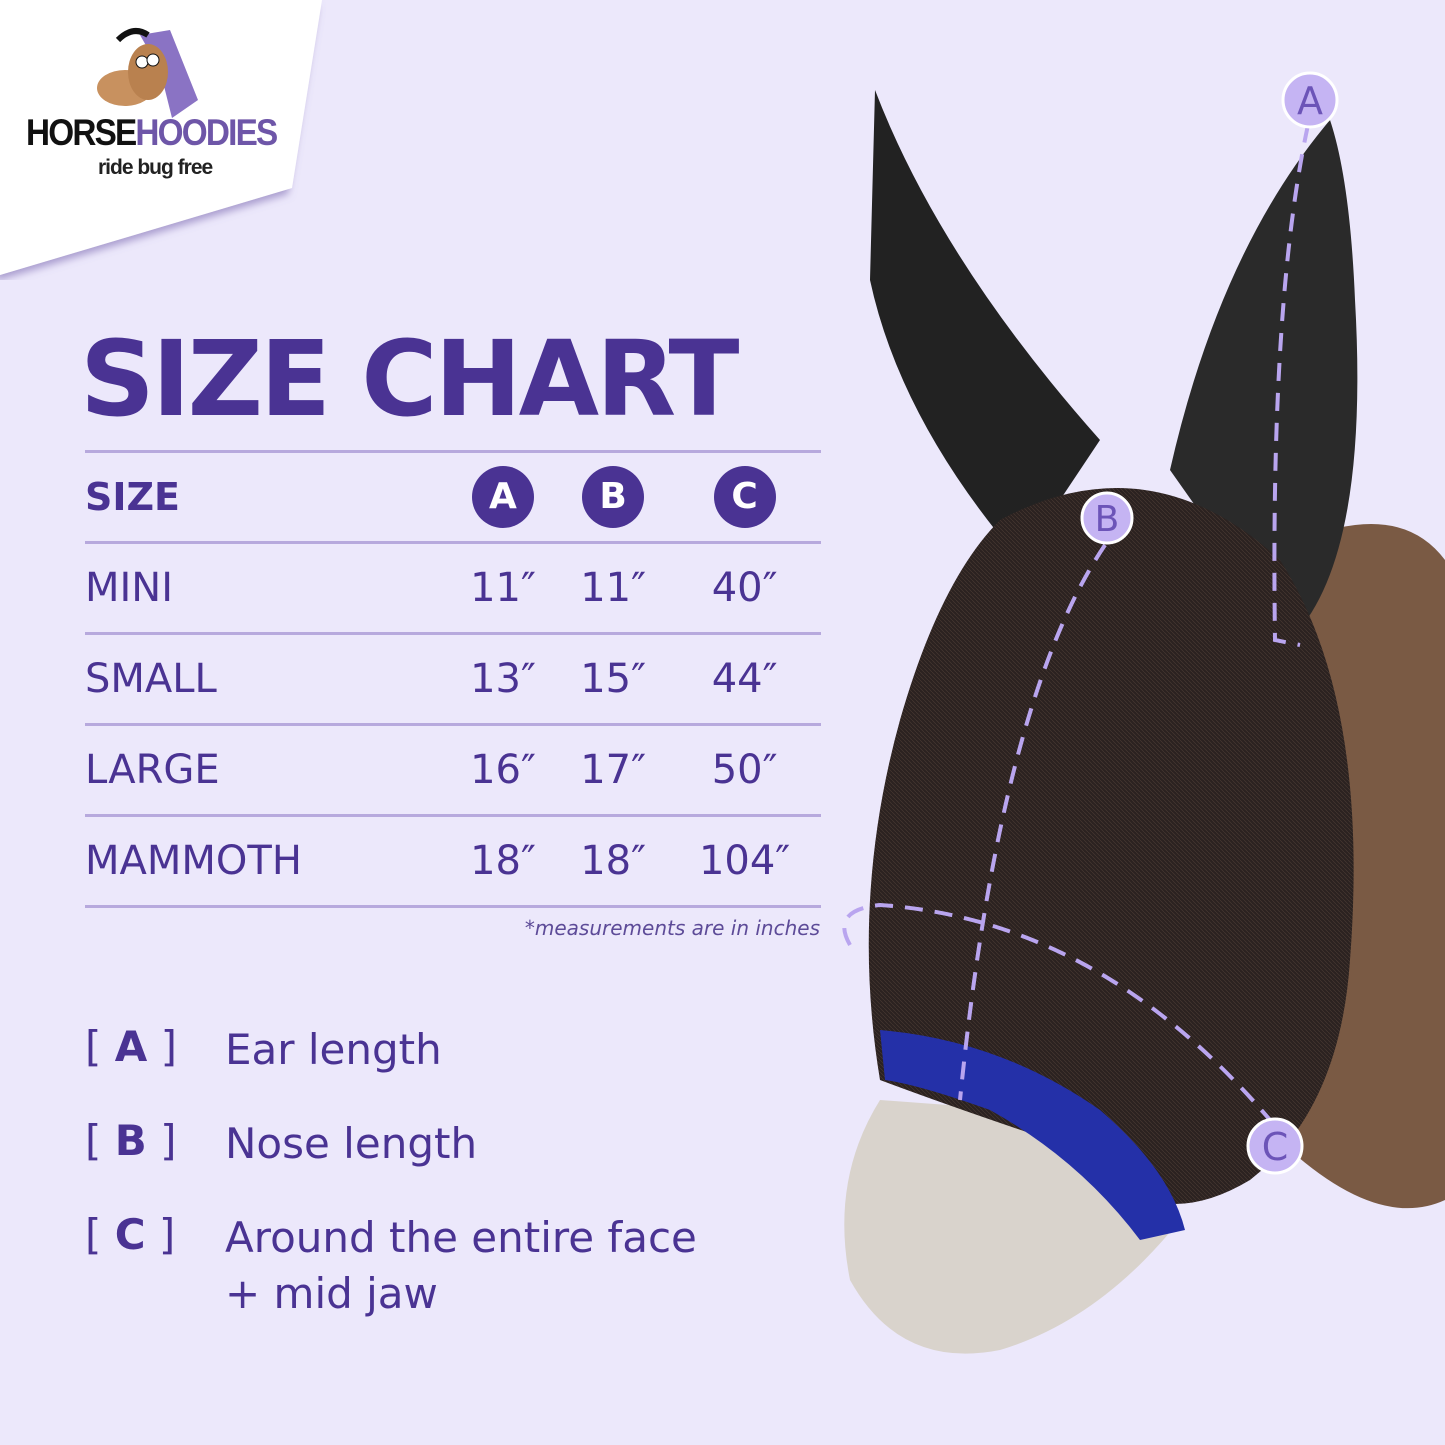  Describe the element at coordinates (613, 497) in the screenshot. I see `header-b-badge: B` at that location.